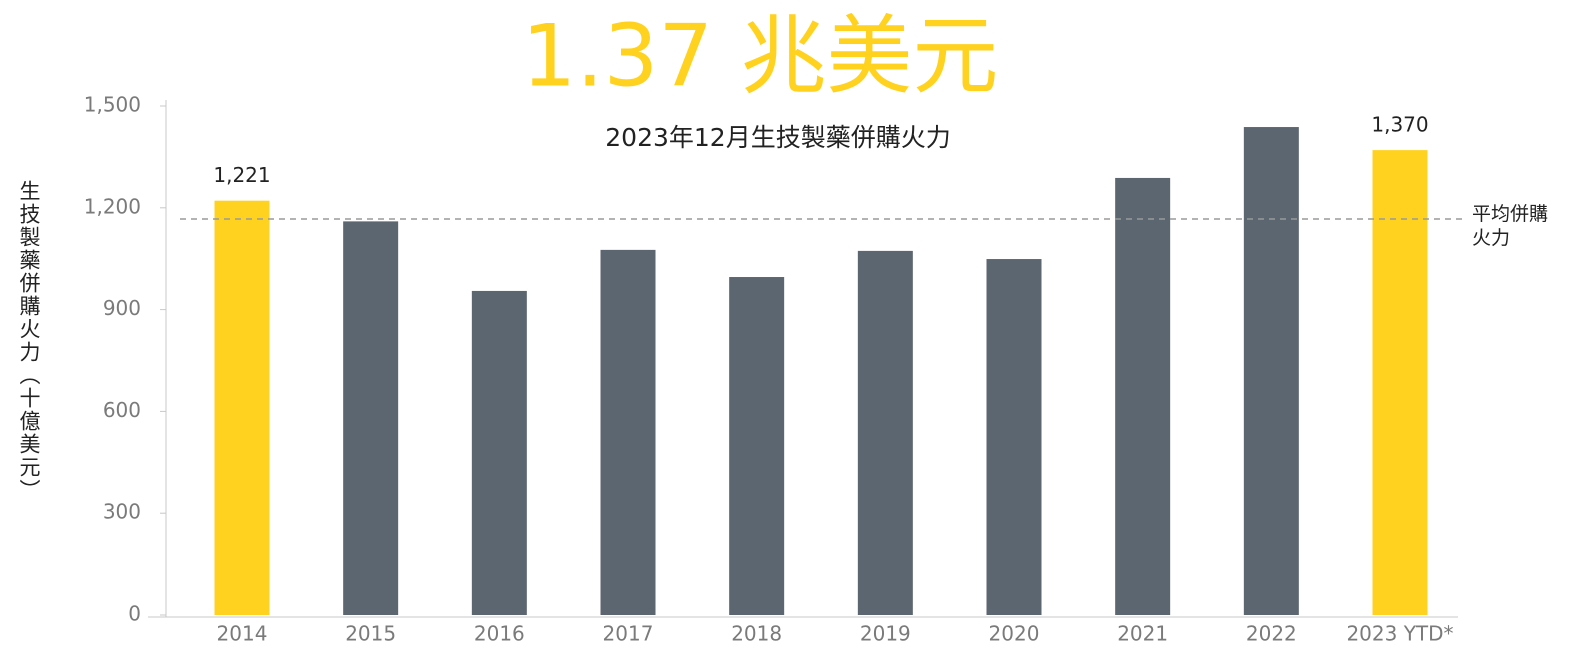 The width and height of the screenshot is (1574, 664). What do you see at coordinates (112, 206) in the screenshot?
I see `y-tick-label: 1,200` at bounding box center [112, 206].